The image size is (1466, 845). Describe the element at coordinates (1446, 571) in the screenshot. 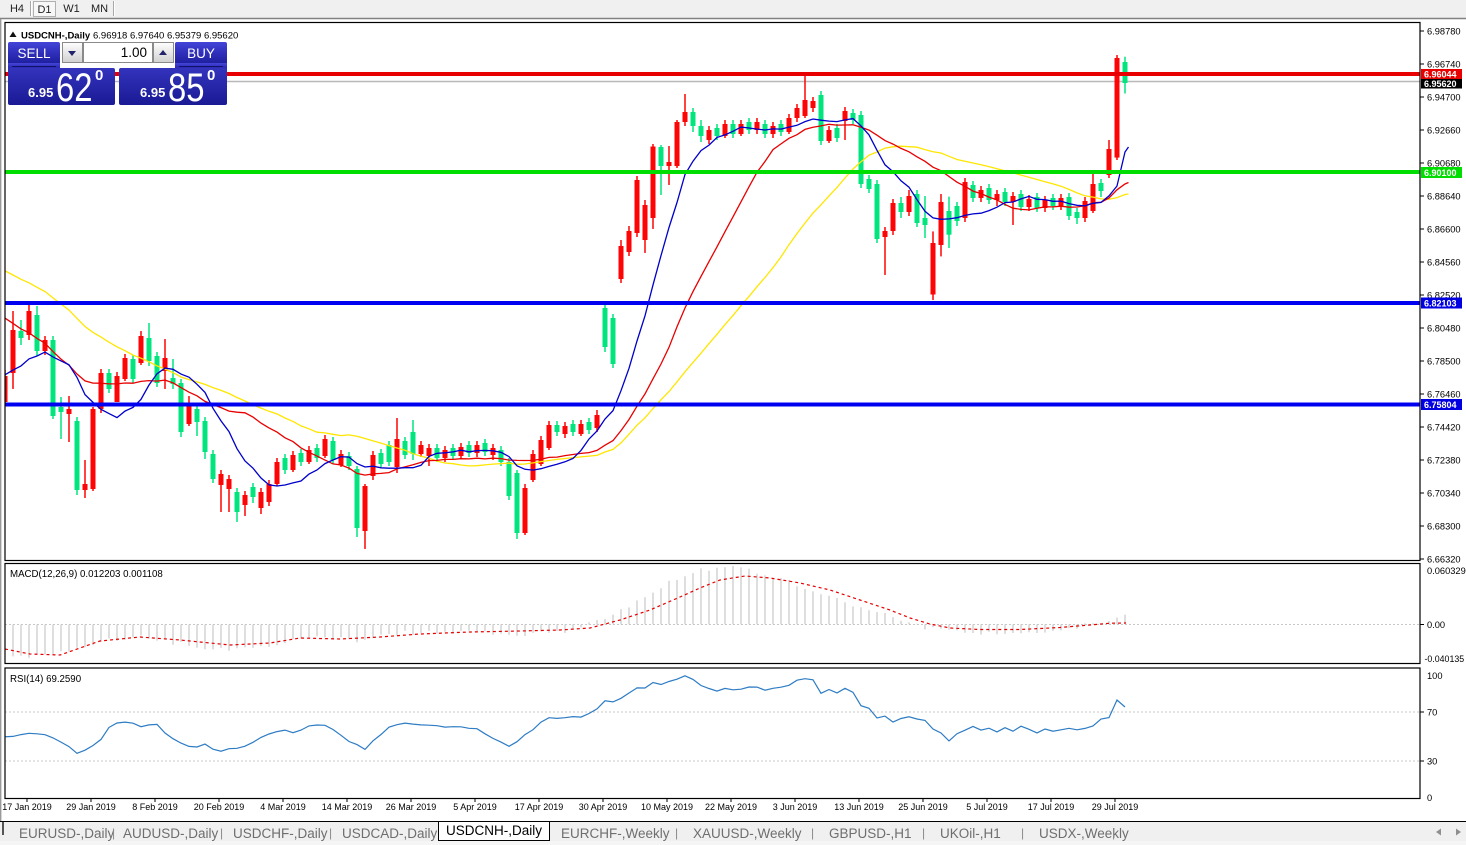

I see `svg-text: 0.060329` at that location.